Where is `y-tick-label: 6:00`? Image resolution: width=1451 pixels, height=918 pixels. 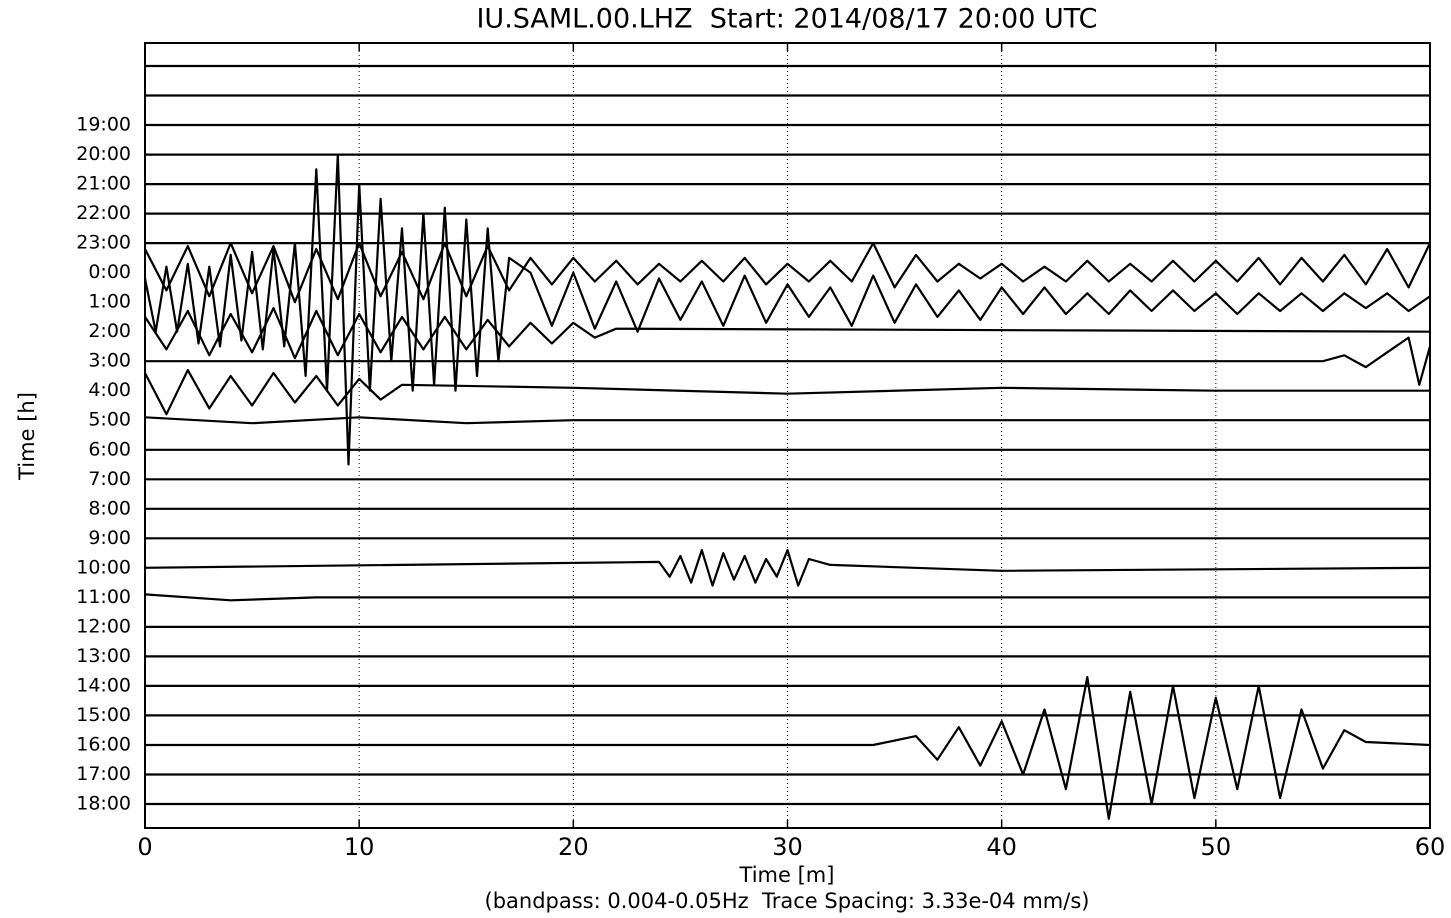
y-tick-label: 6:00 is located at coordinates (109, 449).